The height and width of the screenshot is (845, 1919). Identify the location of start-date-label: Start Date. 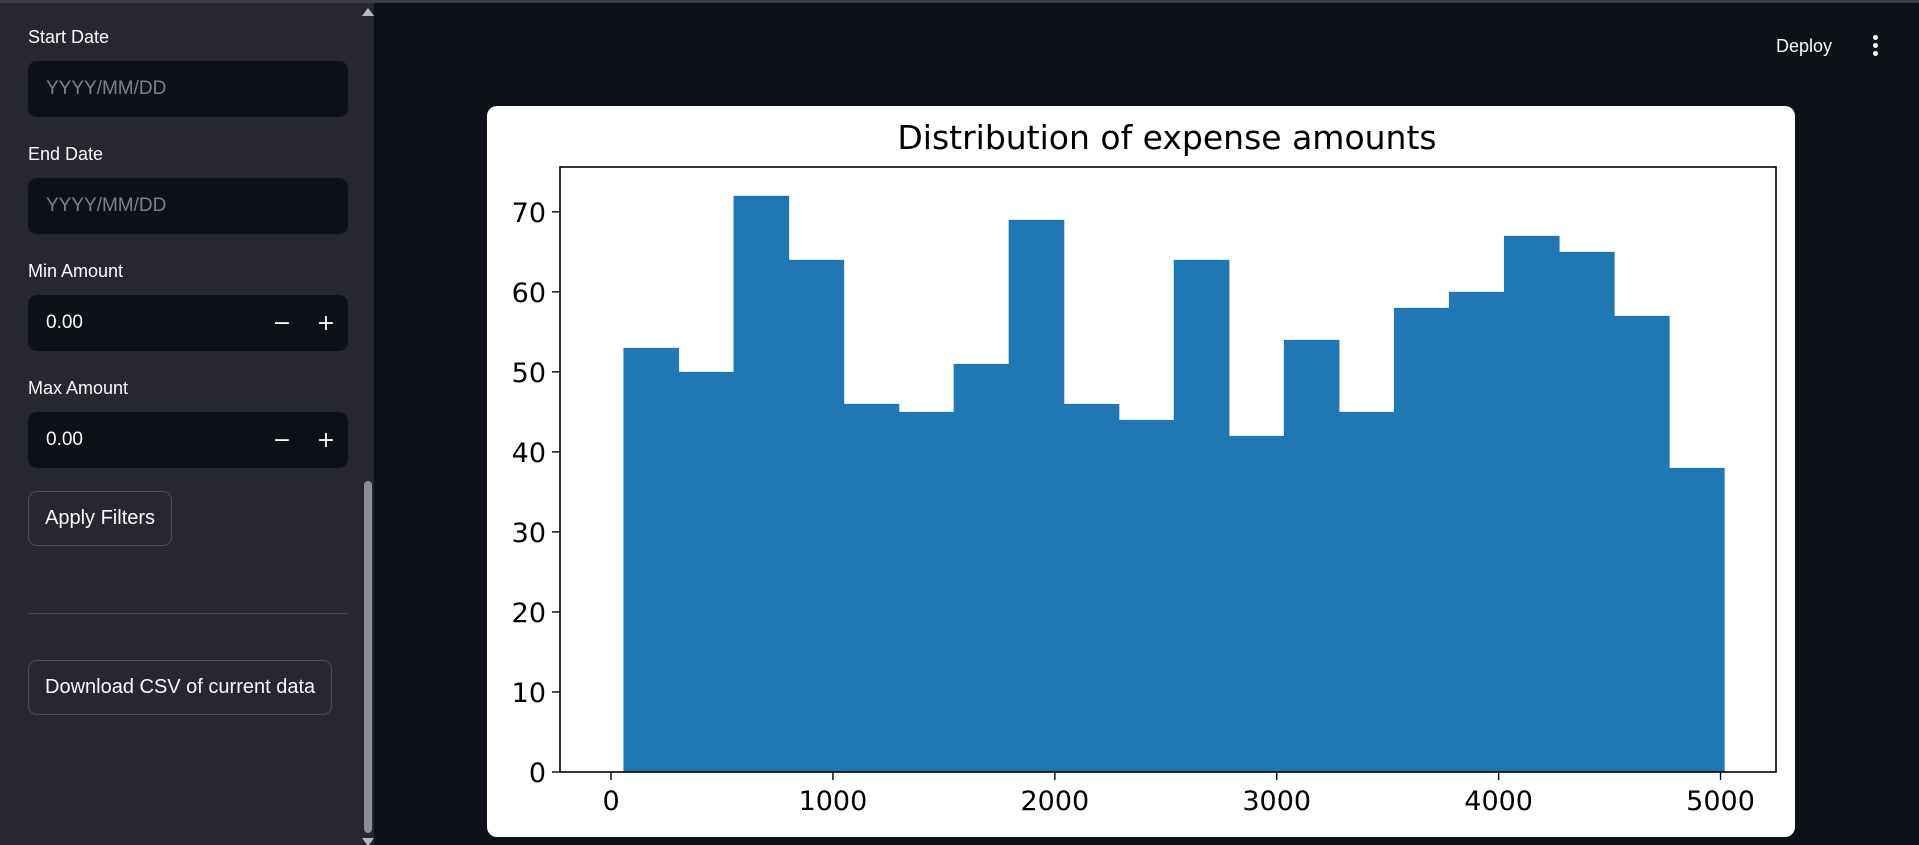
(69, 37).